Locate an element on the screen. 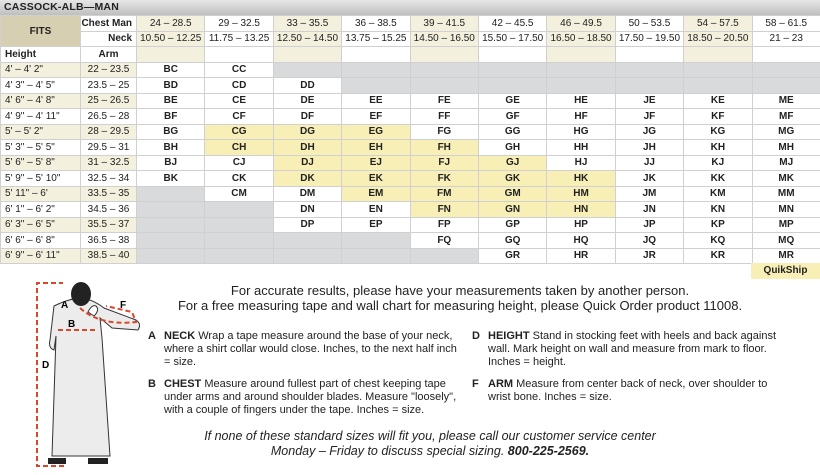 This screenshot has width=820, height=475. height-range: 5' 3" – 5' 5" is located at coordinates (40, 147).